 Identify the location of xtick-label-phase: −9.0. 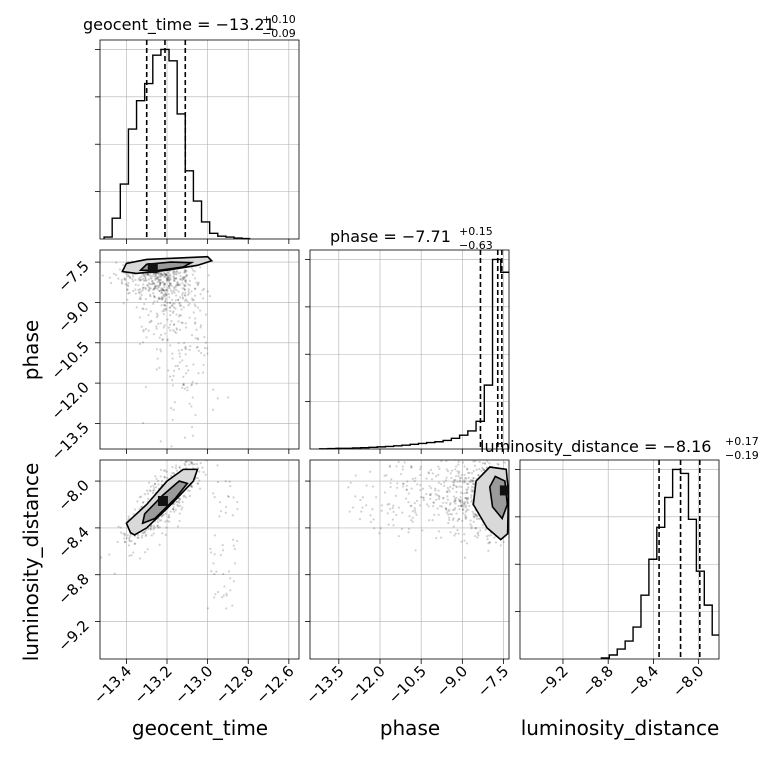
(452, 681).